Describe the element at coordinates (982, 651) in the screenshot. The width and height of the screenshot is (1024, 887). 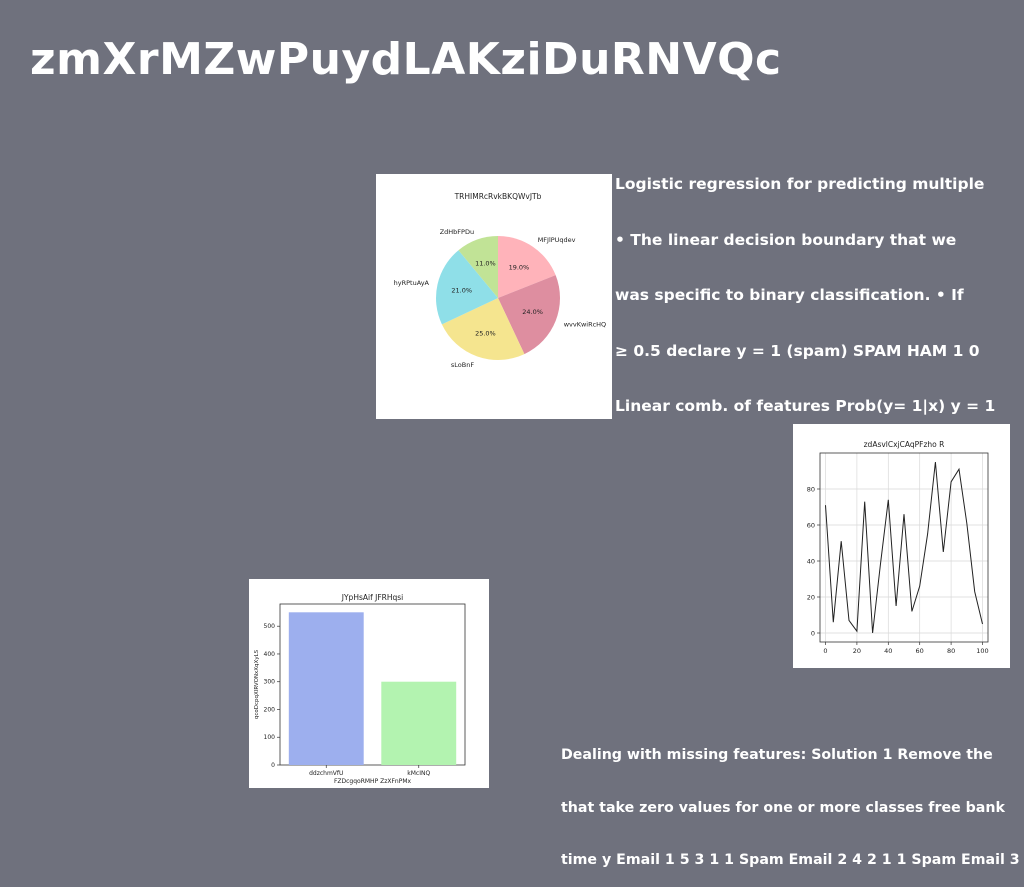
I see `x-tick-label: 100` at that location.